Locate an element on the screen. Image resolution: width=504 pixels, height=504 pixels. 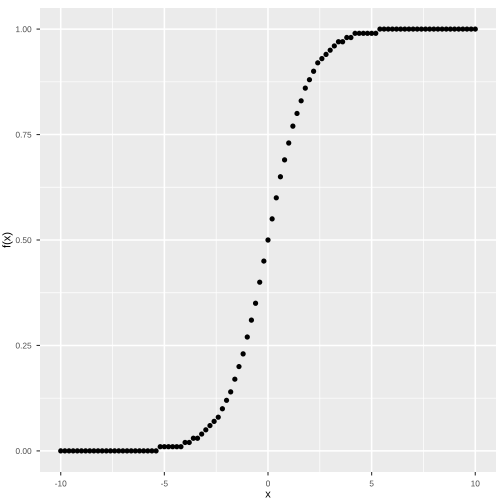
y-tick-label: 0.25 is located at coordinates (24, 345).